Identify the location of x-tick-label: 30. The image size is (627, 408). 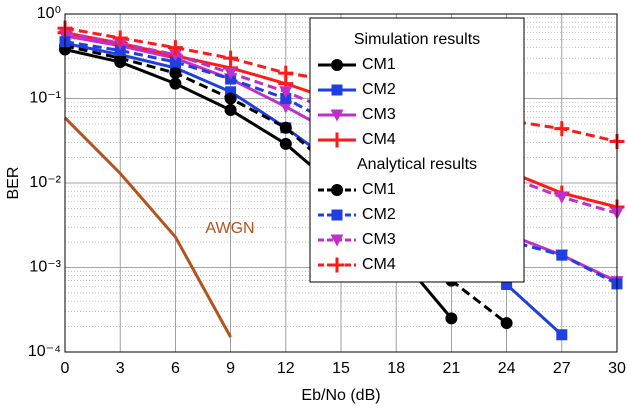
(617, 368).